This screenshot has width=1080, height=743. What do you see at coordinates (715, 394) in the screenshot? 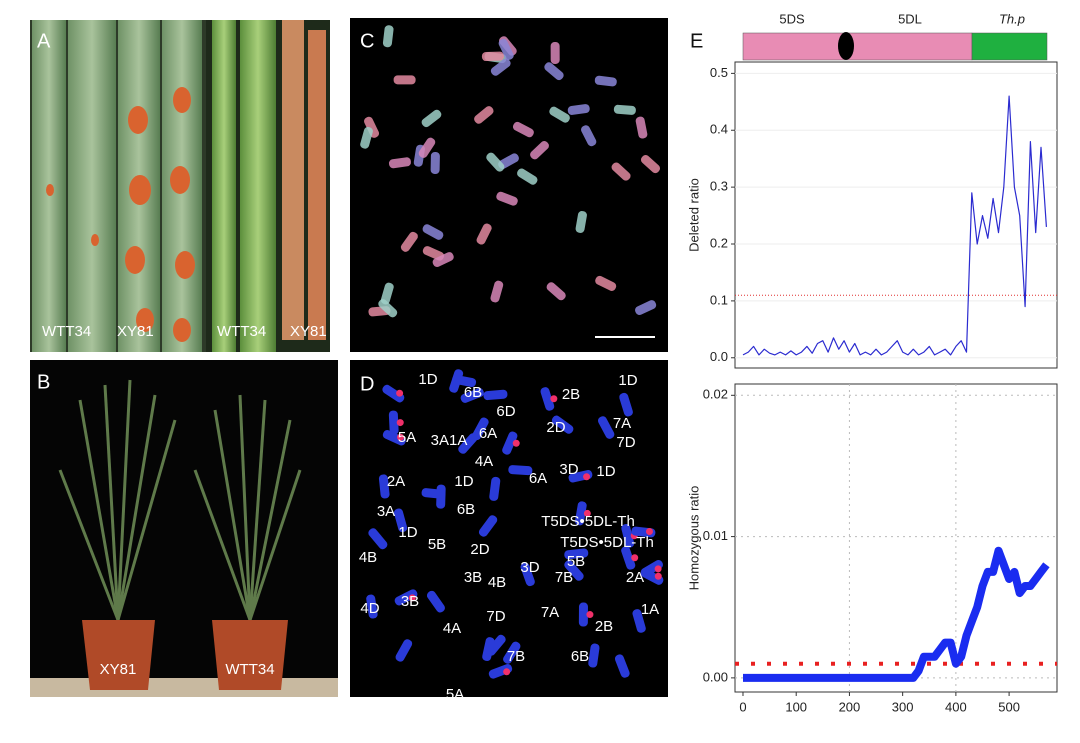
I see `y-tick-label: 0.02` at bounding box center [715, 394].